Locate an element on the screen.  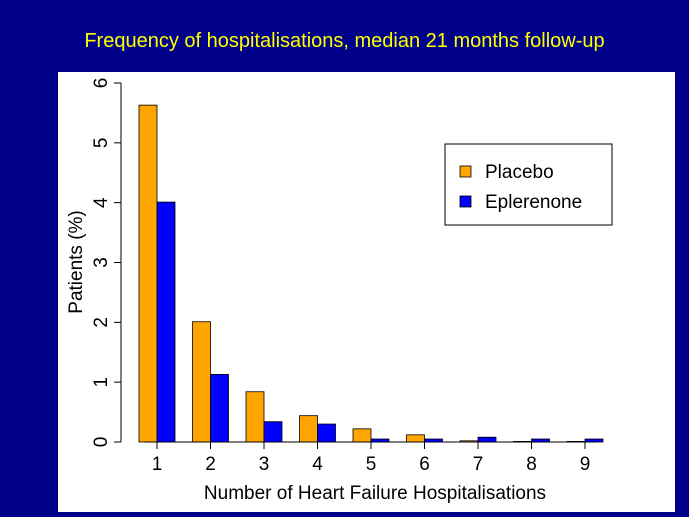
x-tick-label: 4 is located at coordinates (317, 464).